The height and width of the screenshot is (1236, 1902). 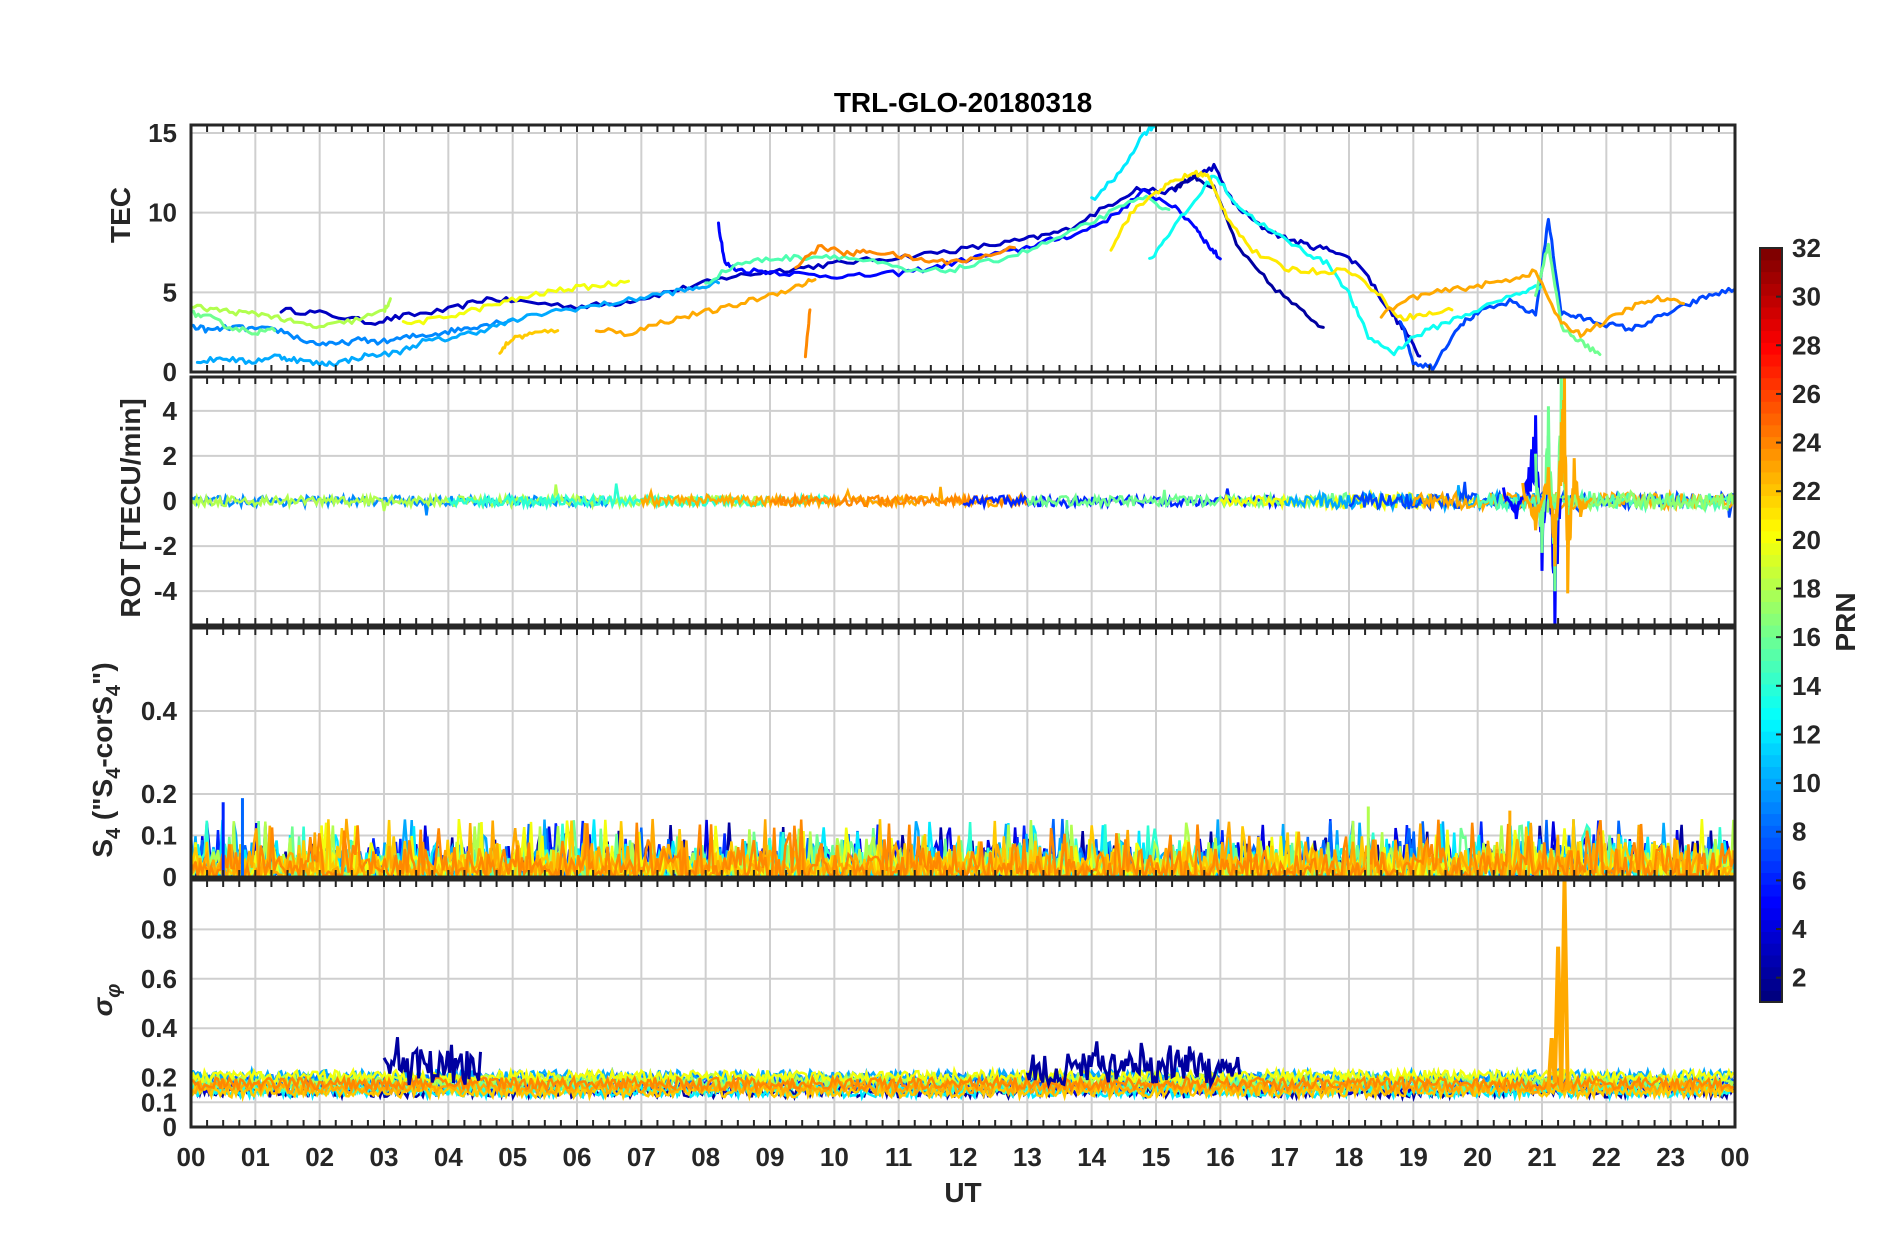 What do you see at coordinates (1806, 443) in the screenshot?
I see `colorbar-tick-label: 24` at bounding box center [1806, 443].